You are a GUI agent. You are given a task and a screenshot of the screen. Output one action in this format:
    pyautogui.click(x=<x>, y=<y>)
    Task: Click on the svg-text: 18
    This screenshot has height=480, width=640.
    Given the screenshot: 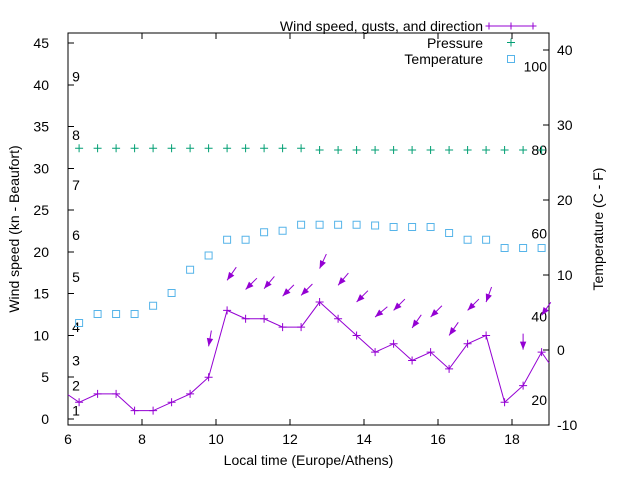 What is the action you would take?
    pyautogui.click(x=512, y=439)
    